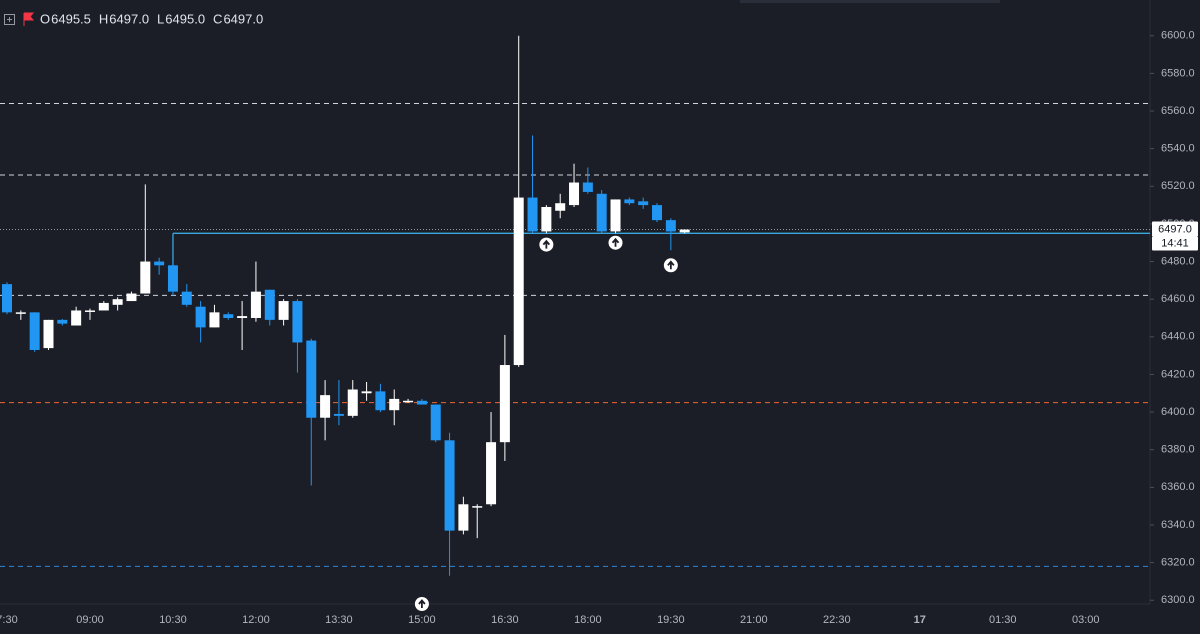 This screenshot has height=634, width=1200. Describe the element at coordinates (505, 620) in the screenshot. I see `x-tick-label: 16:30` at that location.